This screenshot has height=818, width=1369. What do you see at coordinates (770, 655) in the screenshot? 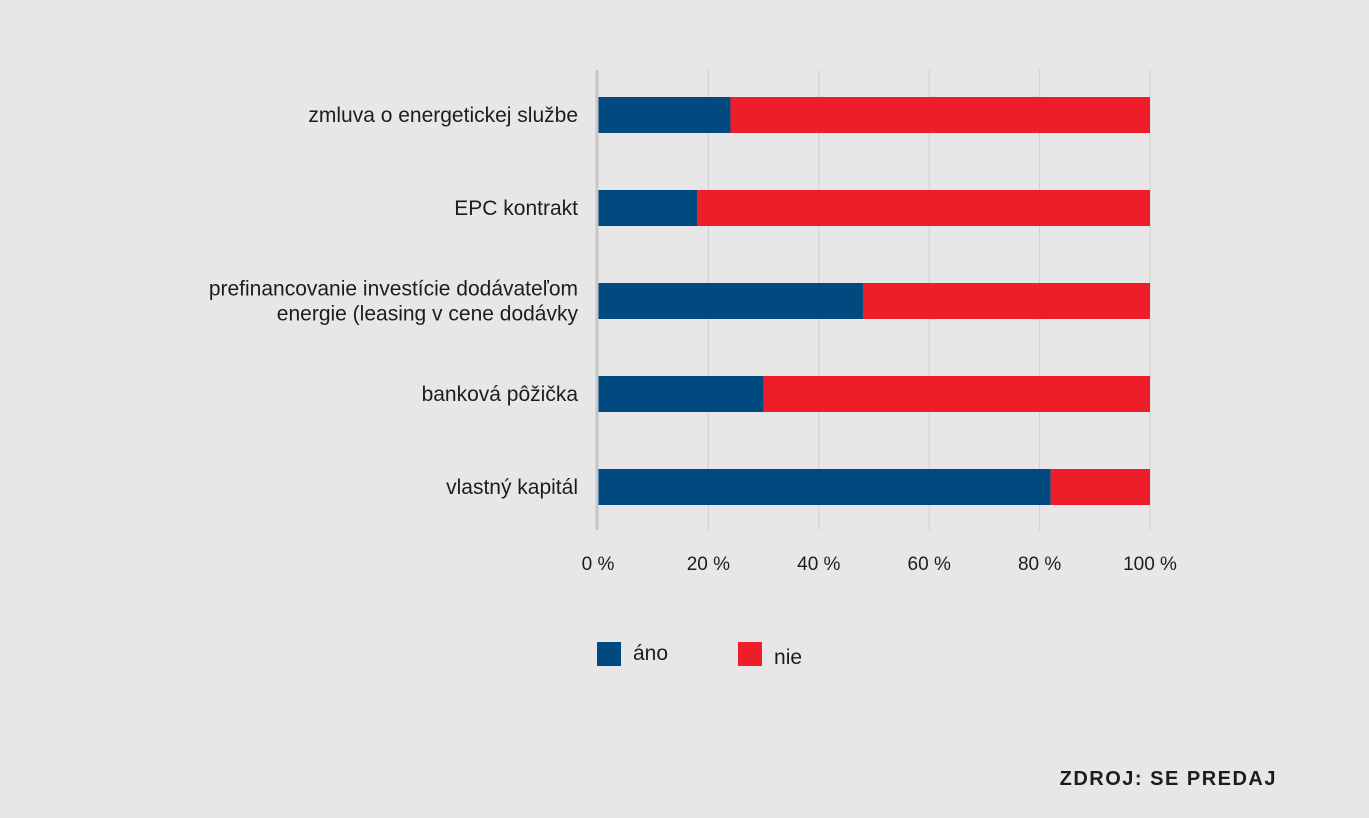
I see `legend-item-nie: nie` at bounding box center [770, 655].